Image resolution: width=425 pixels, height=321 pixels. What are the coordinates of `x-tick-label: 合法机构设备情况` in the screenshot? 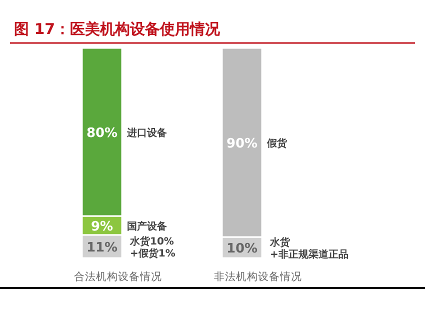 It's located at (118, 276).